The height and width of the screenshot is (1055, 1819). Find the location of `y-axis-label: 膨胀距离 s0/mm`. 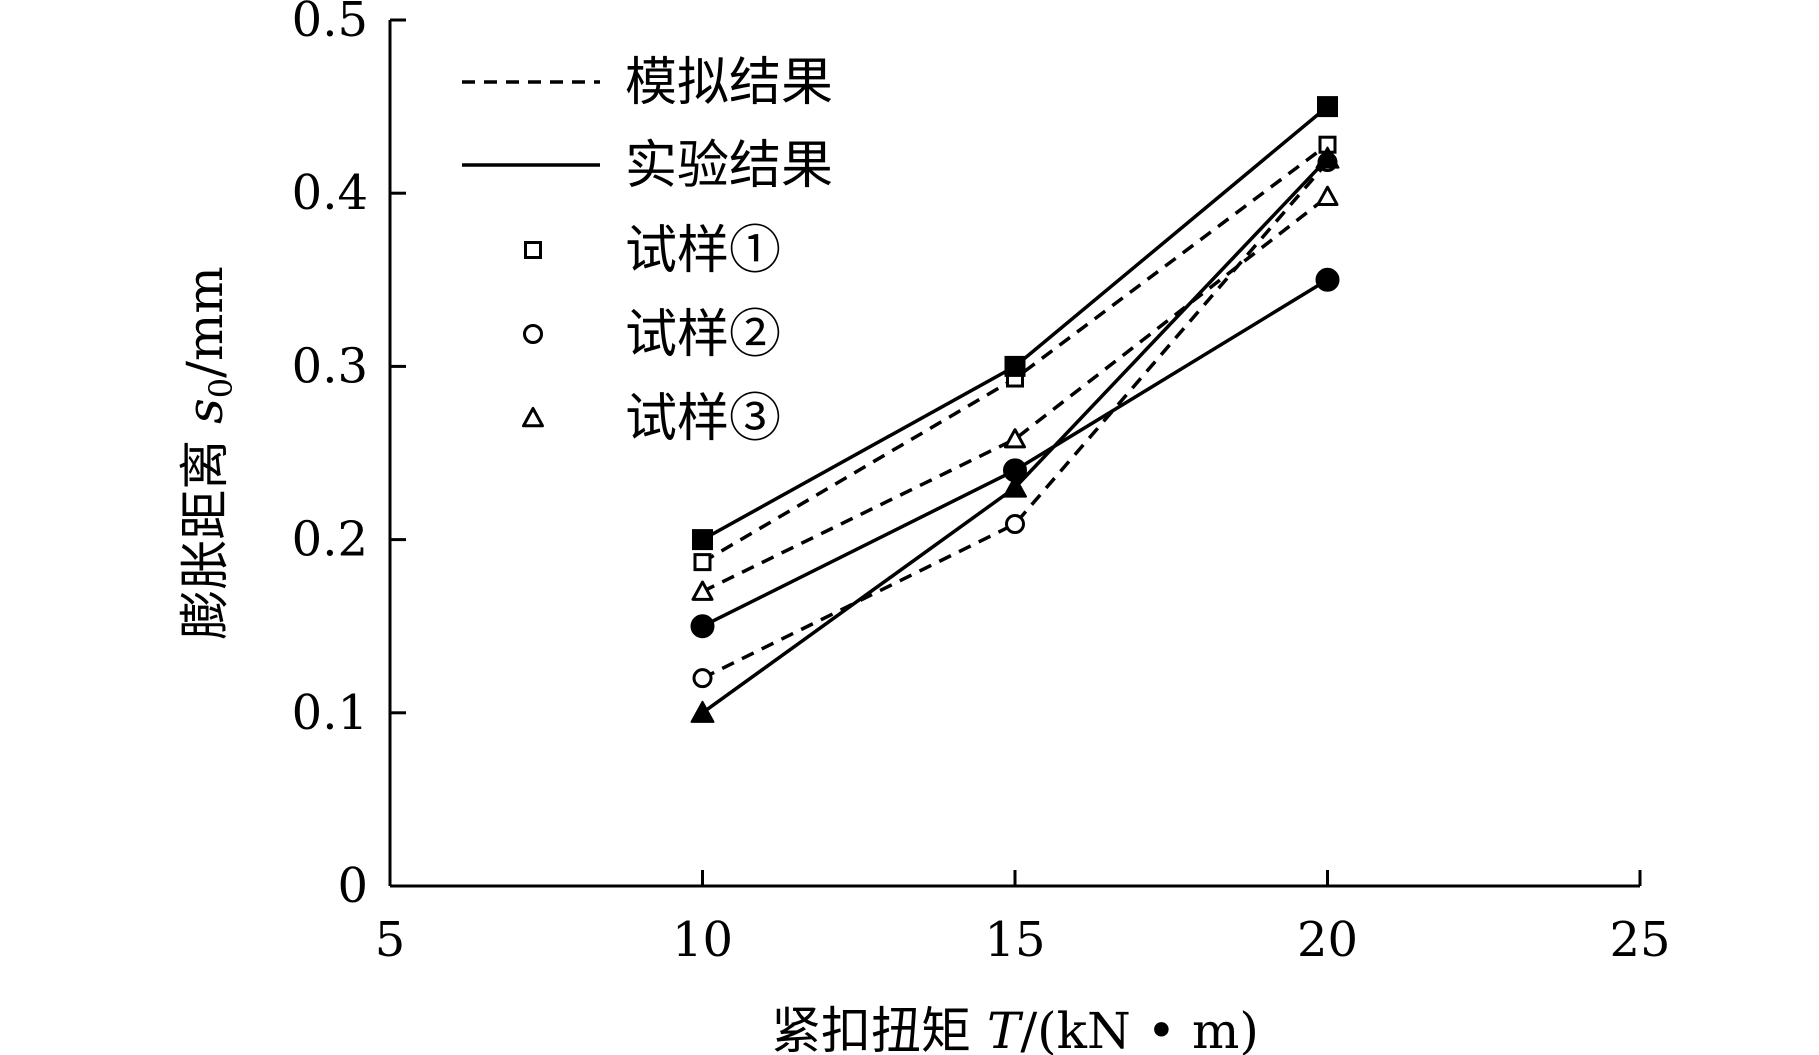

y-axis-label: 膨胀距离 s0/mm is located at coordinates (208, 453).